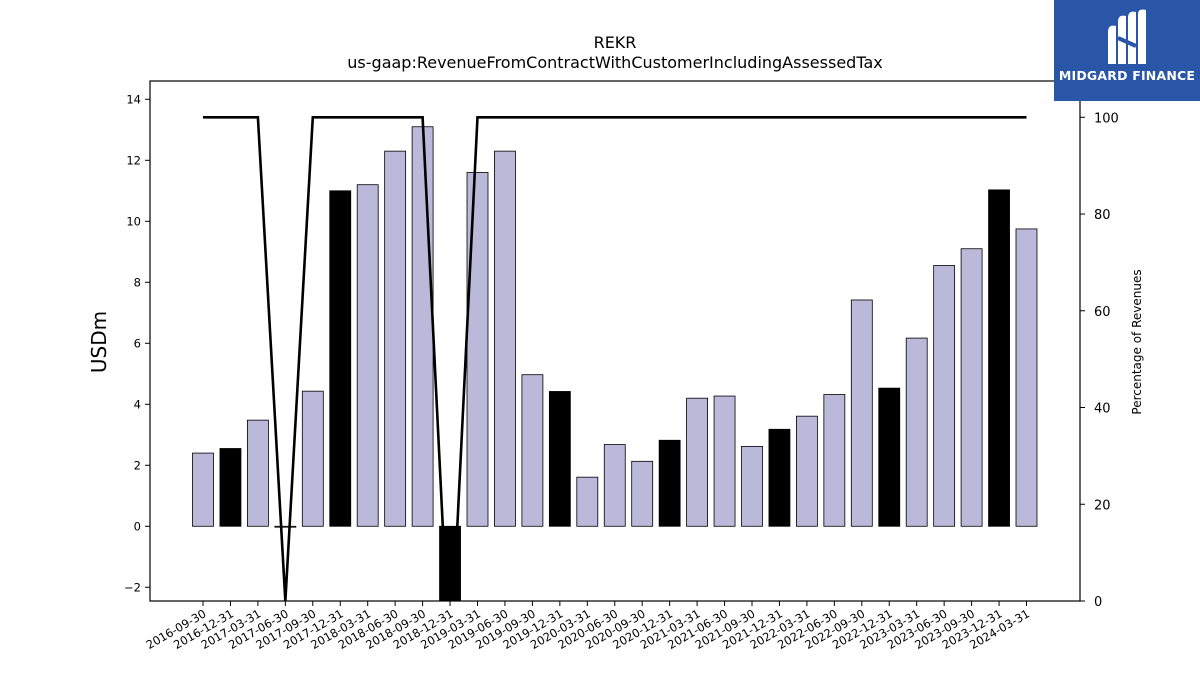 This screenshot has width=1200, height=675. What do you see at coordinates (1106, 118) in the screenshot?
I see `y2-tick-label: 100` at bounding box center [1106, 118].